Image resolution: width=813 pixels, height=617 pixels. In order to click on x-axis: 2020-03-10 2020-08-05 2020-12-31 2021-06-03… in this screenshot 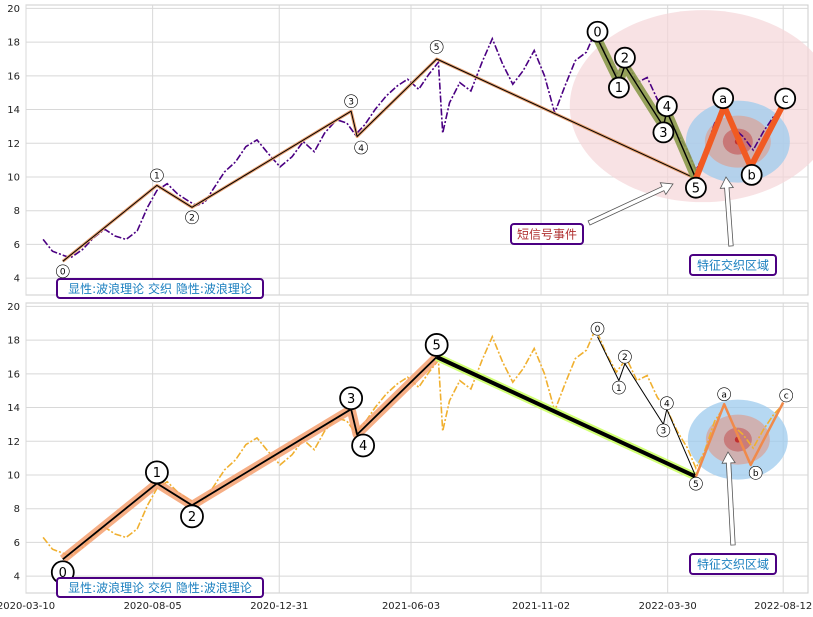, I will do `click(406, 606)`.